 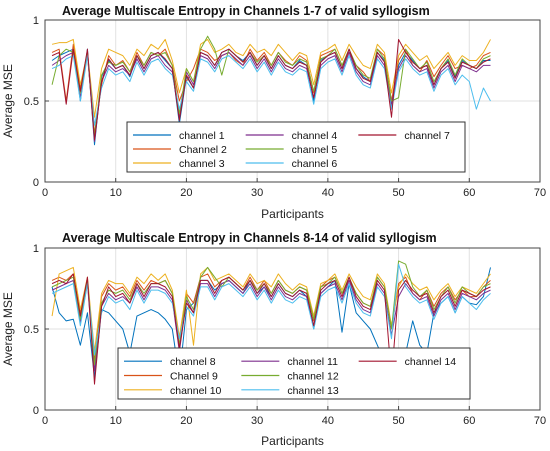 What do you see at coordinates (328, 421) in the screenshot?
I see `c2-x-tick-label: 40` at bounding box center [328, 421].